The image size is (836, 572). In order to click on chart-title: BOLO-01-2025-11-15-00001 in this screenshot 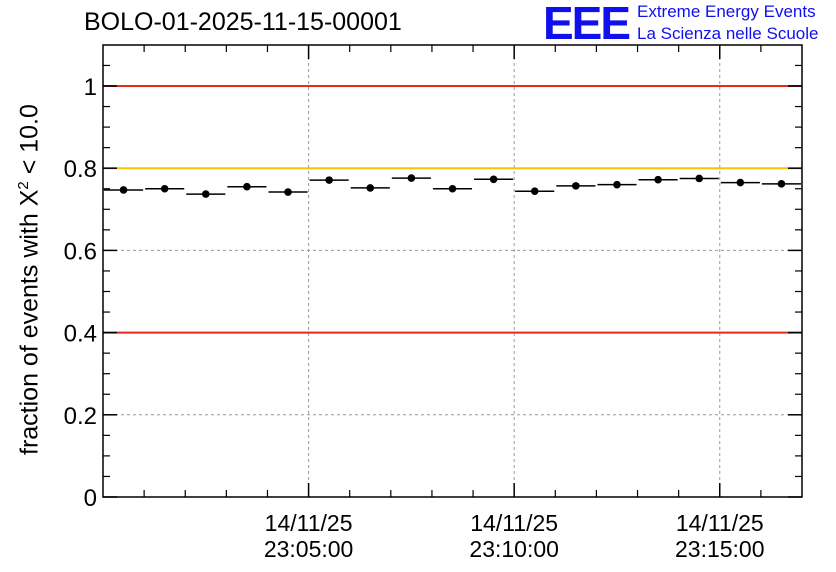, I will do `click(243, 22)`.